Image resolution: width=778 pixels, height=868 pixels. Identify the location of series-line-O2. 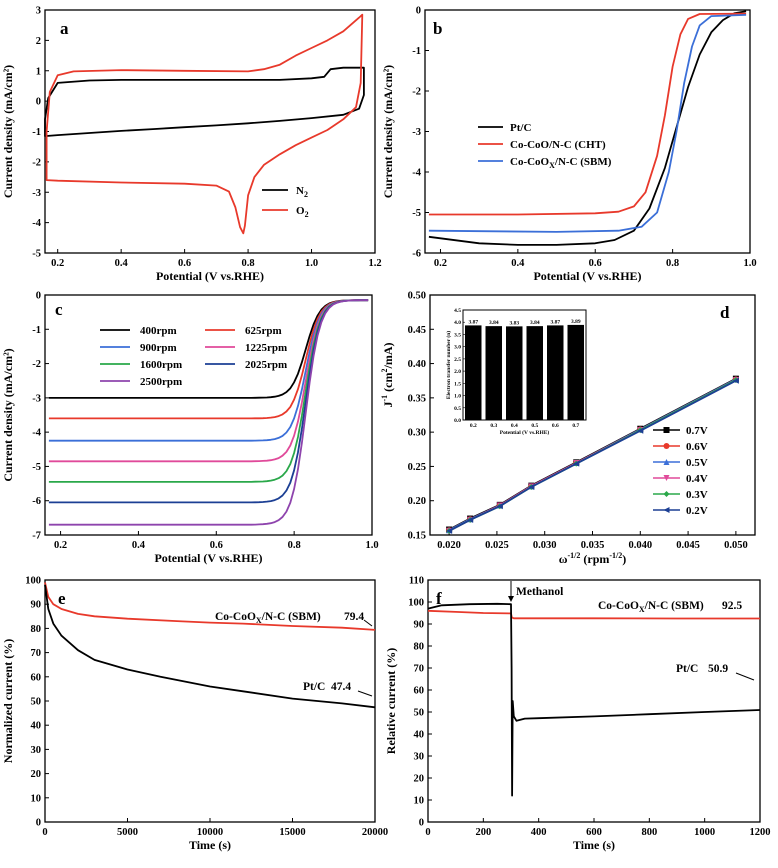
(204, 124).